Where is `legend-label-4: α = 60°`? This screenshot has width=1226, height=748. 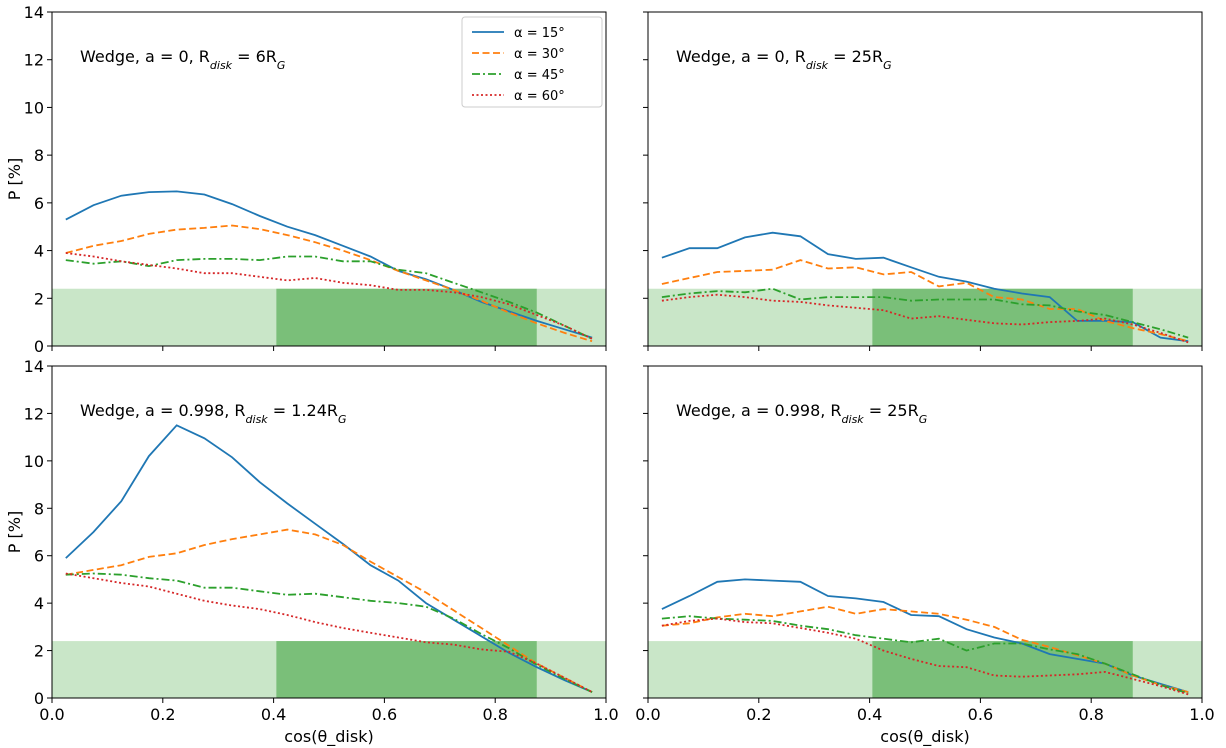
legend-label-4: α = 60° is located at coordinates (539, 96).